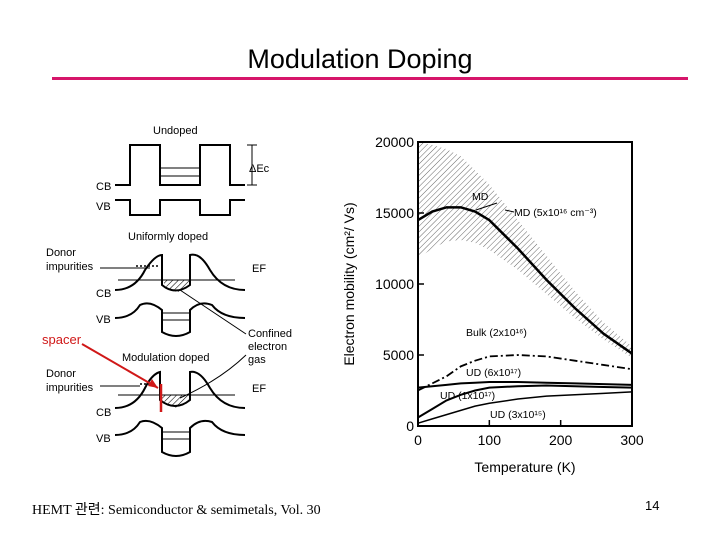 This screenshot has width=720, height=540. I want to click on spacer-label: spacer, so click(62, 339).